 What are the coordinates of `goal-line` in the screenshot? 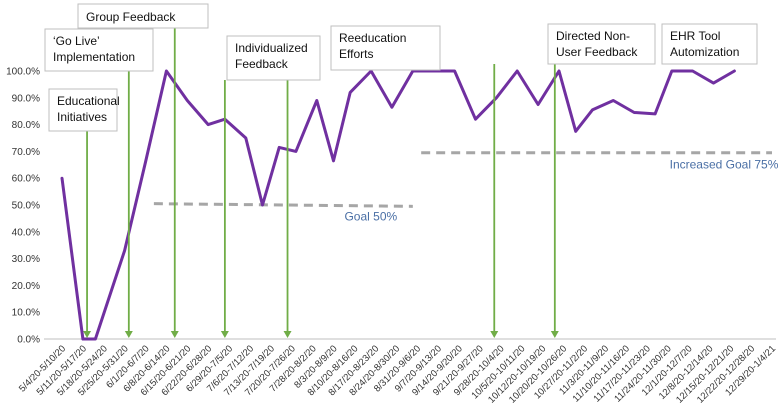 It's located at (283, 205).